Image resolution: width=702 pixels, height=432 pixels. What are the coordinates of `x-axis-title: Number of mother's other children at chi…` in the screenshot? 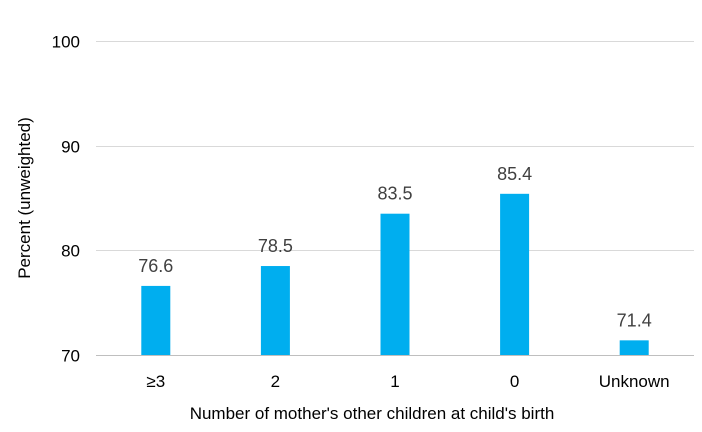 It's located at (372, 413).